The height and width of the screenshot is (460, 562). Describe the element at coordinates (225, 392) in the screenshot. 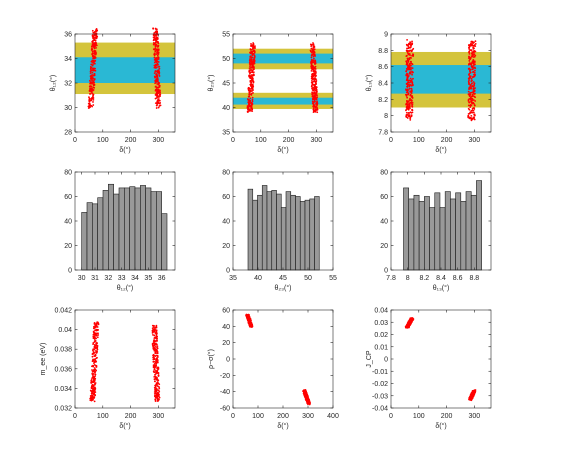

I see `y-tick-label: -40` at that location.